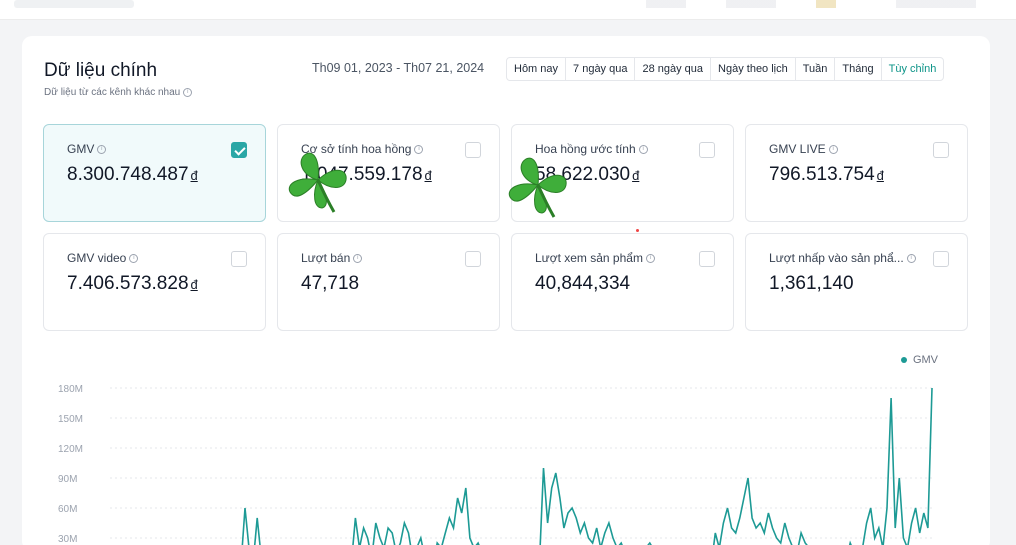 The width and height of the screenshot is (1016, 545). I want to click on metric-card-product-views: Lượt xem sản phẩm i 40,844,334, so click(622, 282).